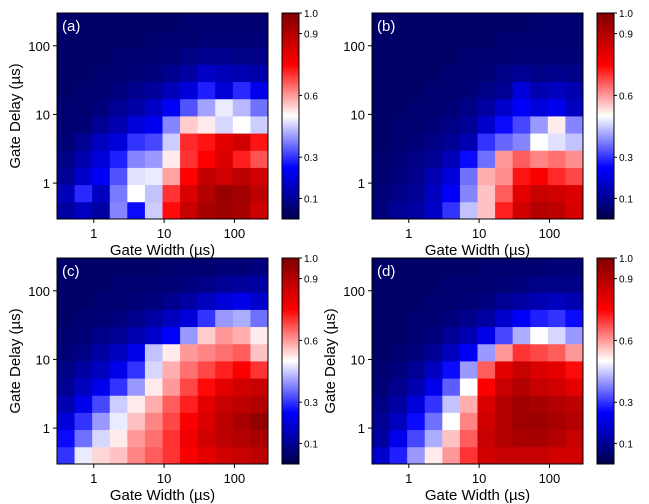  I want to click on y-tick-label: 1, so click(46, 183).